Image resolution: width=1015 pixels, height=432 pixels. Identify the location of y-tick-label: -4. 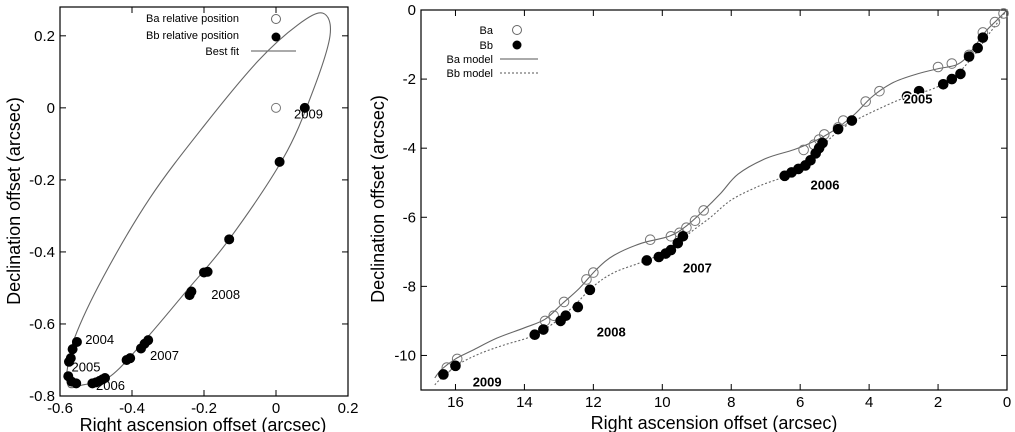
(409, 148).